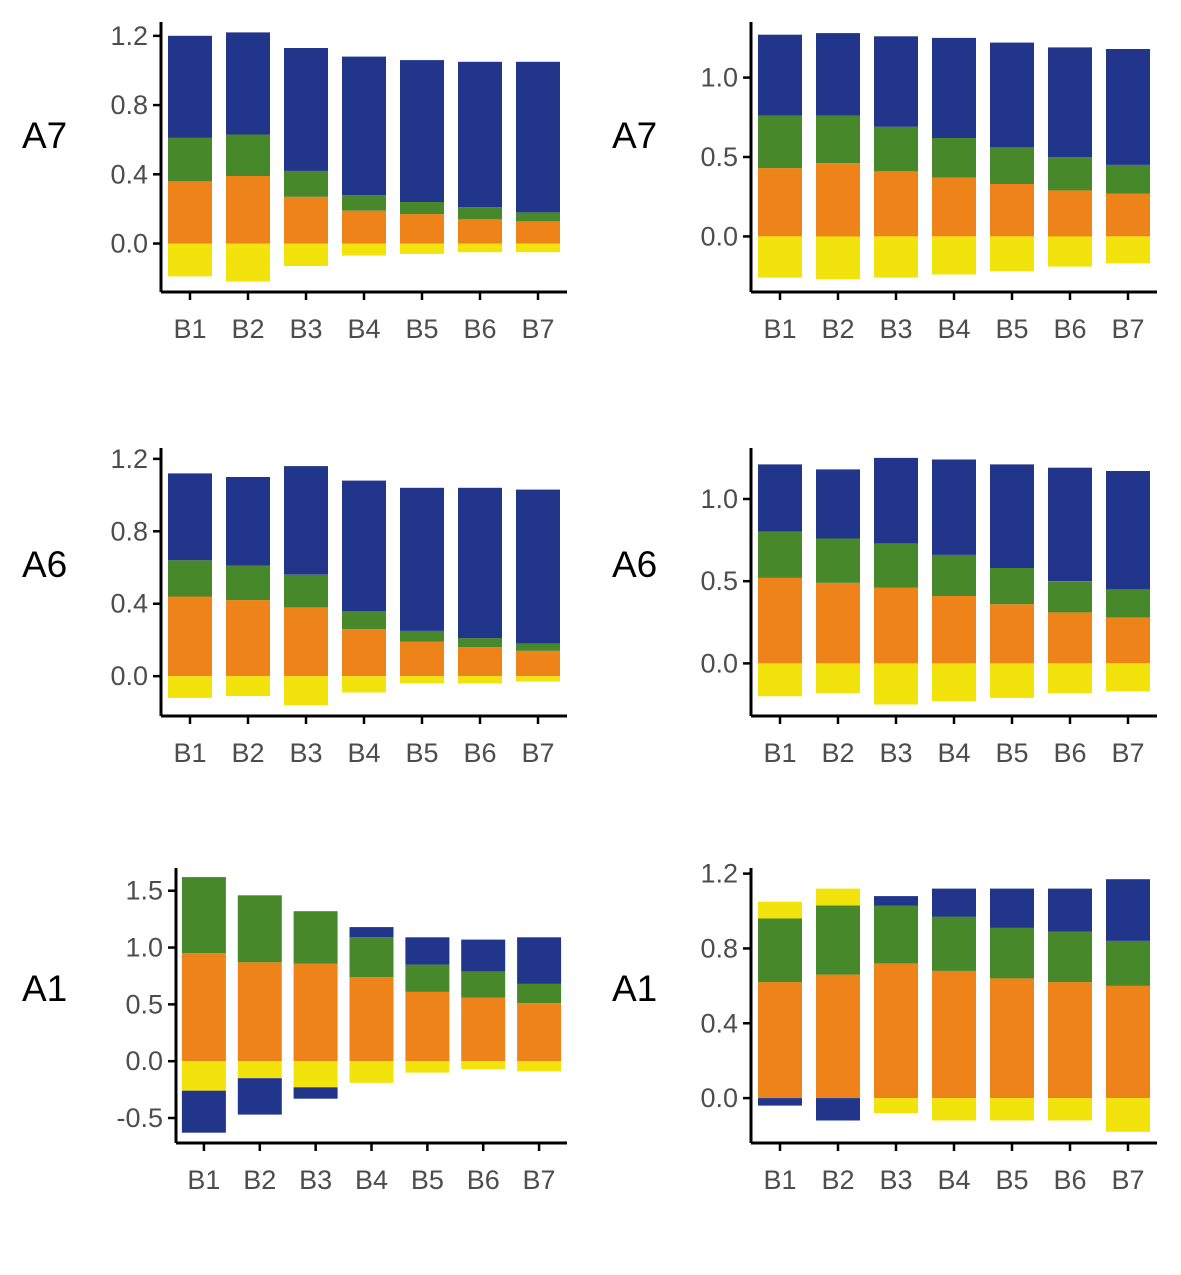  What do you see at coordinates (537, 329) in the screenshot?
I see `x-tick-label-b7: B7` at bounding box center [537, 329].